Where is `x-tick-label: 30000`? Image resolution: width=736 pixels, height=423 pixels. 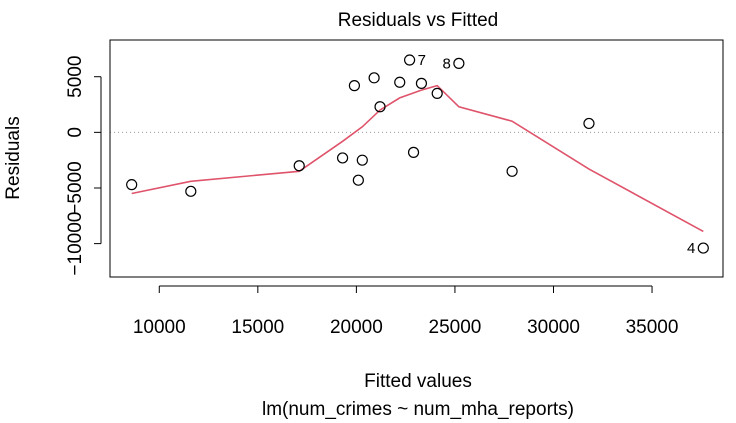
x-tick-label: 30000 is located at coordinates (553, 327).